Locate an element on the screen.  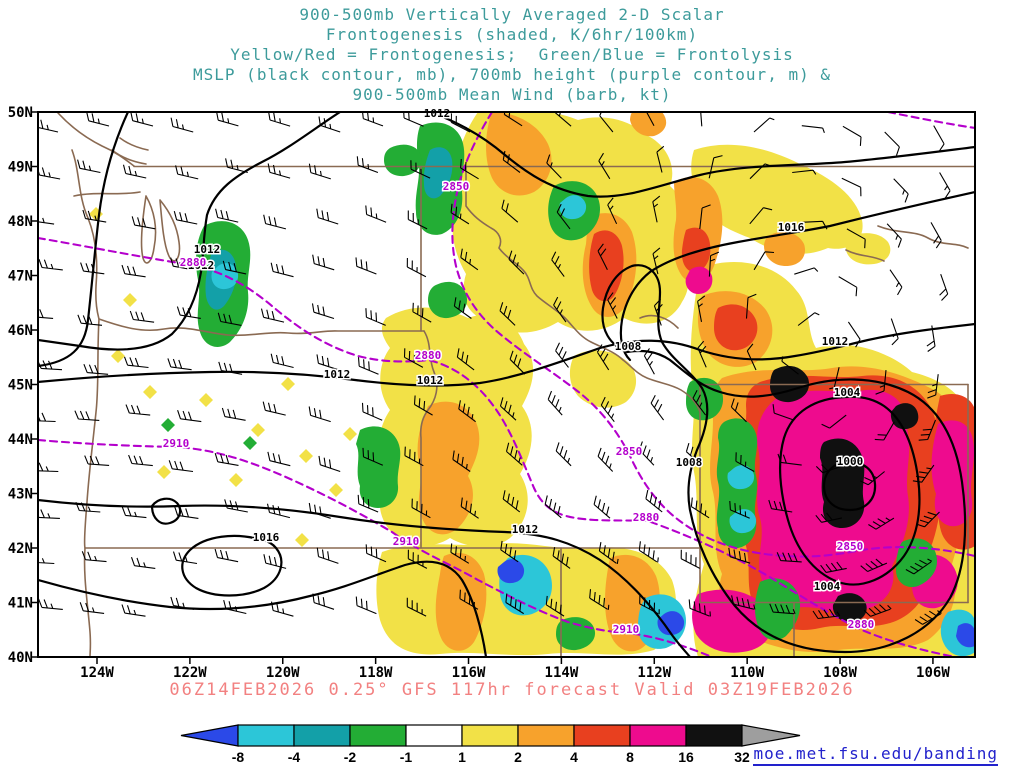
lat-axis-label: 40N is located at coordinates (20, 658).